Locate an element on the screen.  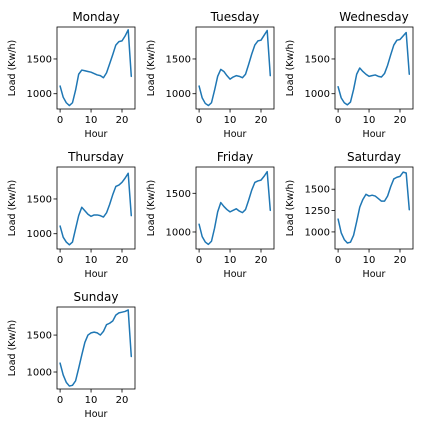
subplot-monday: Monday 0 10 20 1000 1500 Hour Load (Kw/h) is located at coordinates (71, 75).